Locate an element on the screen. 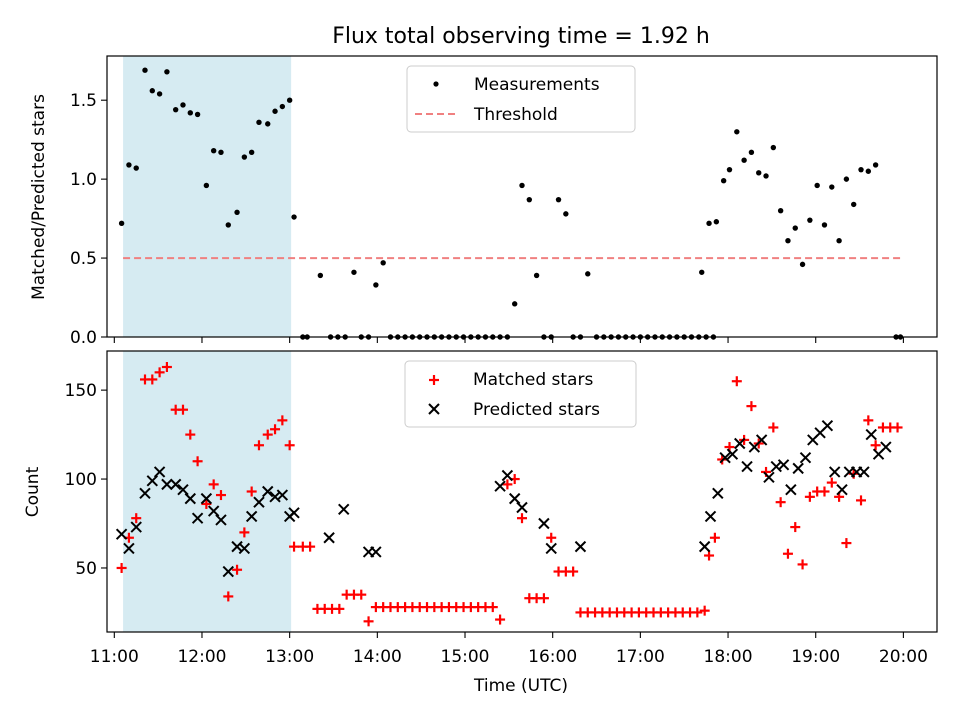 The height and width of the screenshot is (720, 960). y-axis-label: Matched/Predicted stars is located at coordinates (39, 197).